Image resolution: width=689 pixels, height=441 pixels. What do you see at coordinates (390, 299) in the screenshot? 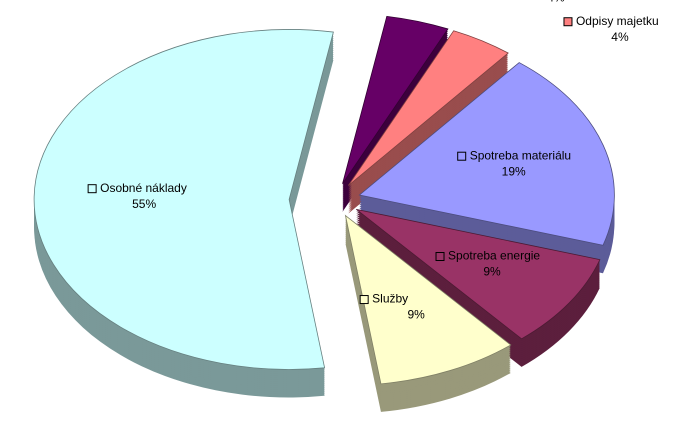
I see `slice-label: Služby` at bounding box center [390, 299].